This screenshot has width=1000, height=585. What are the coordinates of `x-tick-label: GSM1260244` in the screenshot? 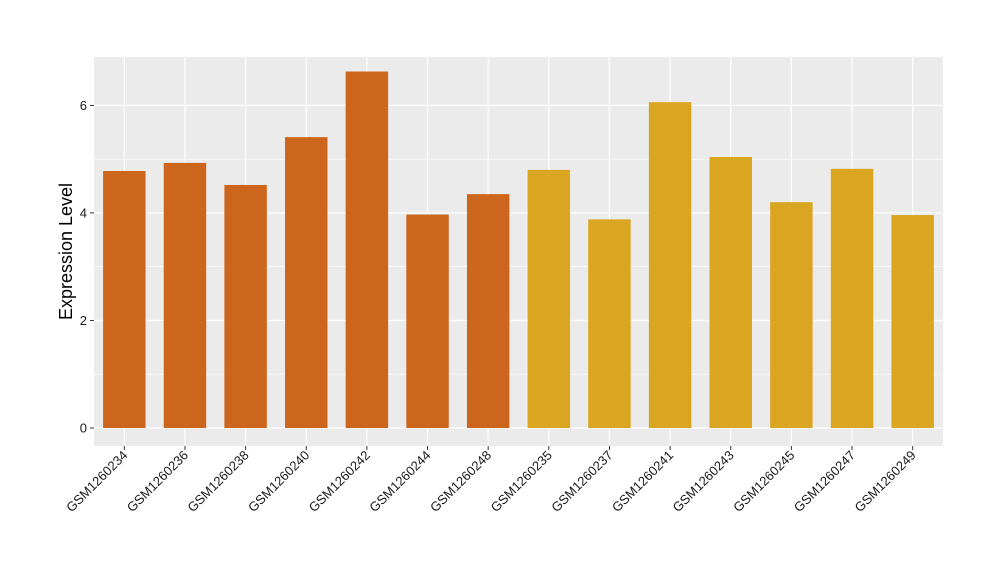 It's located at (399, 481).